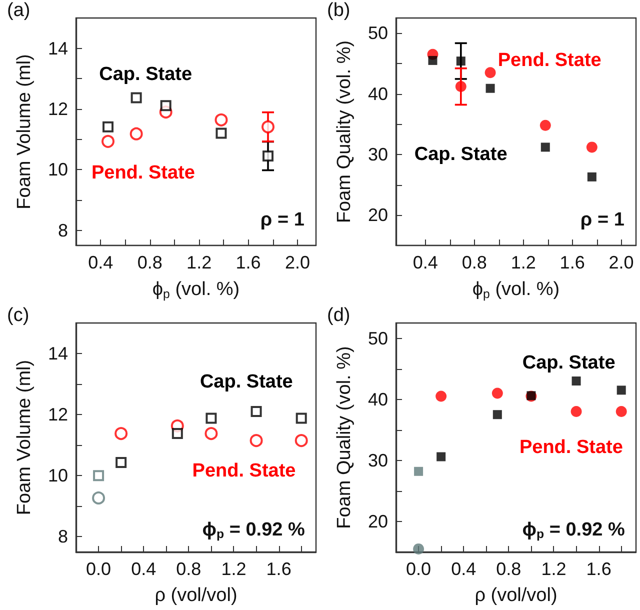 Image resolution: width=640 pixels, height=610 pixels. I want to click on chart-title: (a), so click(18, 10).